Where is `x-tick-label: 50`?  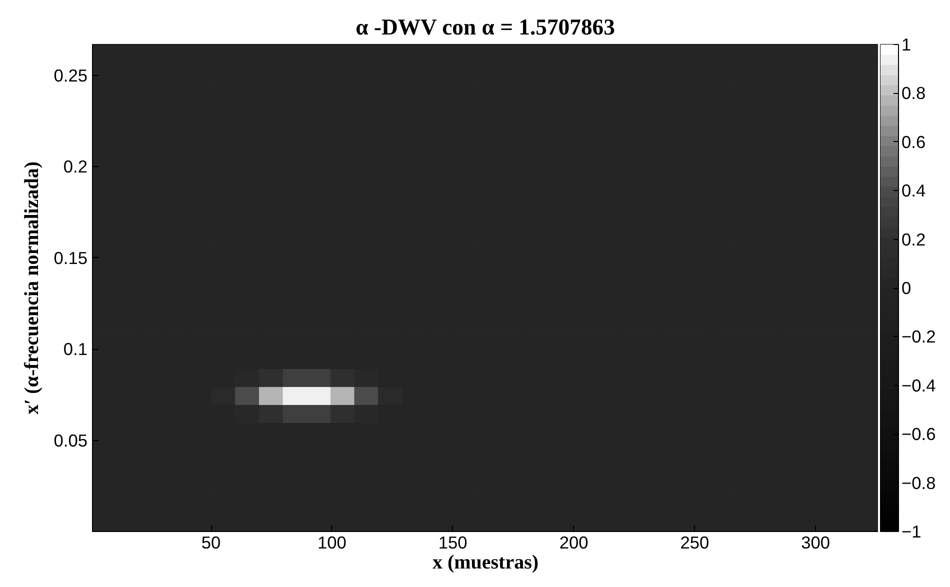 x-tick-label: 50 is located at coordinates (211, 542).